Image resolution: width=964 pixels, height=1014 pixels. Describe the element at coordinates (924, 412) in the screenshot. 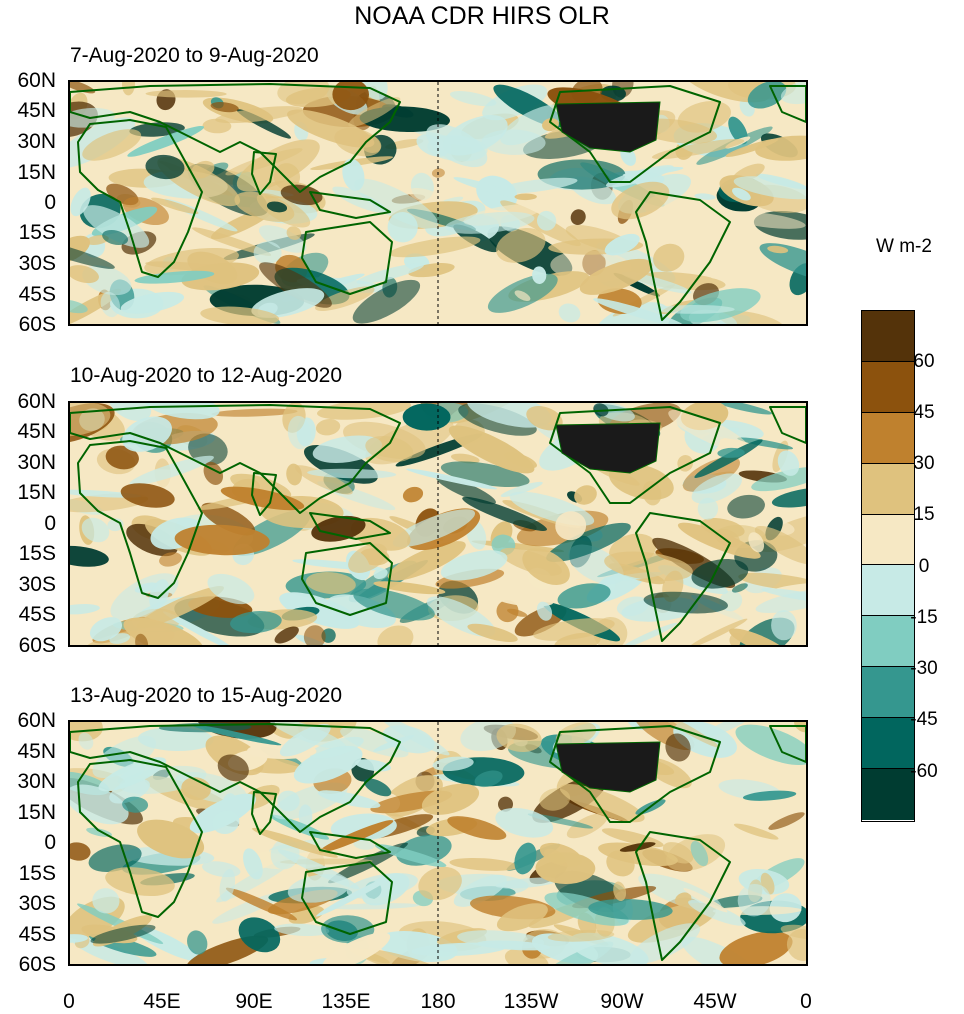

I see `colorbar-tick-label: 45` at that location.